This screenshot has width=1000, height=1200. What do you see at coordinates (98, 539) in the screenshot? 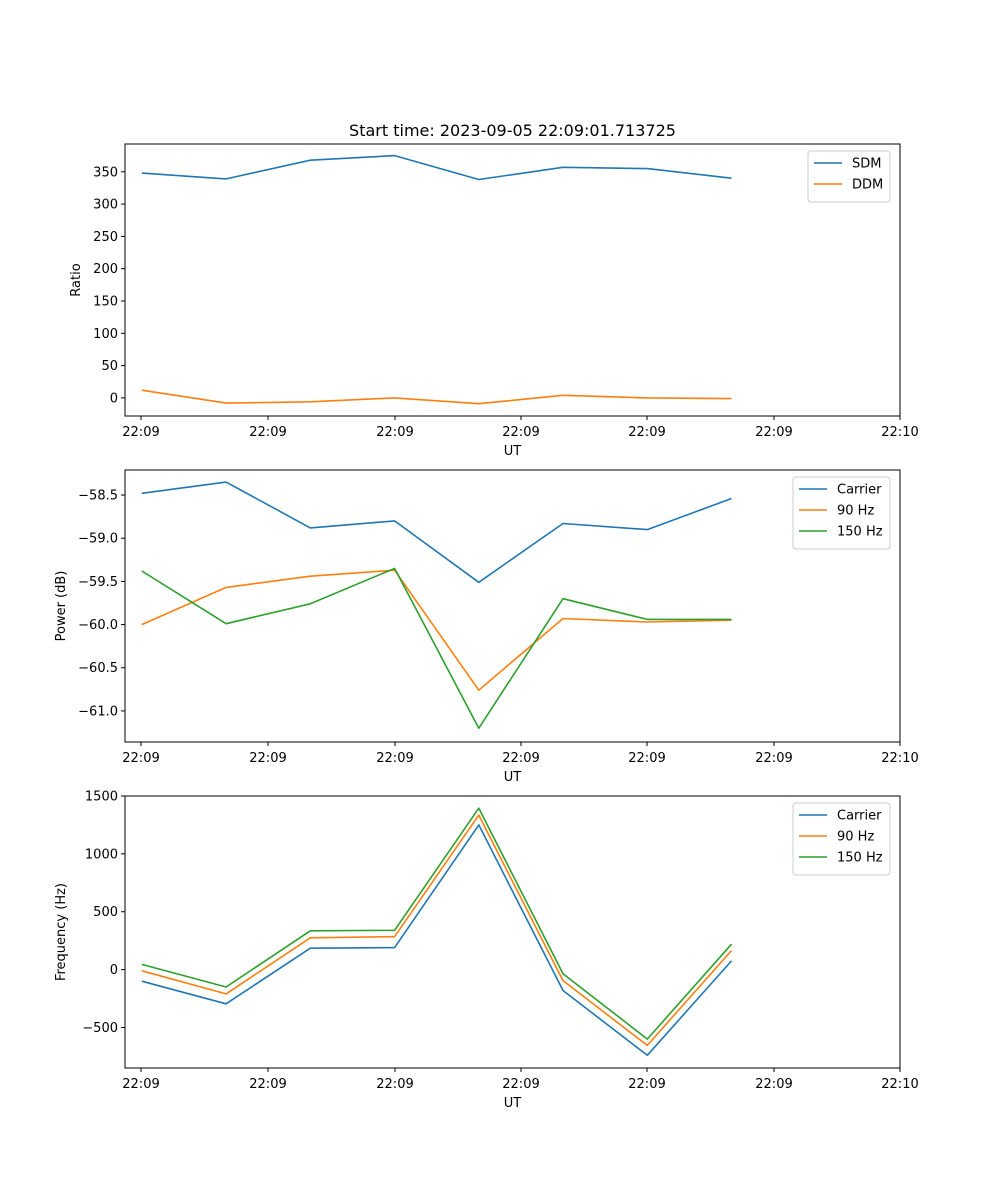
I see `y-tick-label: −59.0` at bounding box center [98, 539].